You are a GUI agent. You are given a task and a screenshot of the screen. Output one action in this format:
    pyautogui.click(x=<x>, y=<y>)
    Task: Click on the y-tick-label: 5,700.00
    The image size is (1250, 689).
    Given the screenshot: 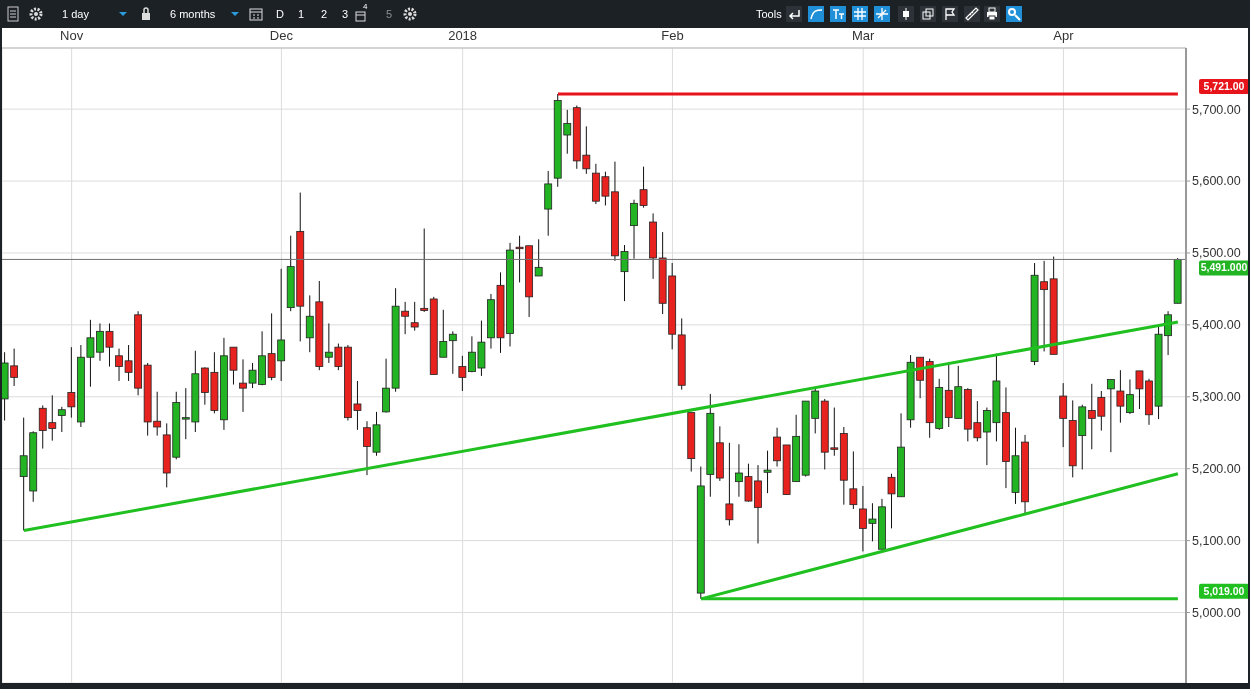 What is the action you would take?
    pyautogui.click(x=1216, y=109)
    